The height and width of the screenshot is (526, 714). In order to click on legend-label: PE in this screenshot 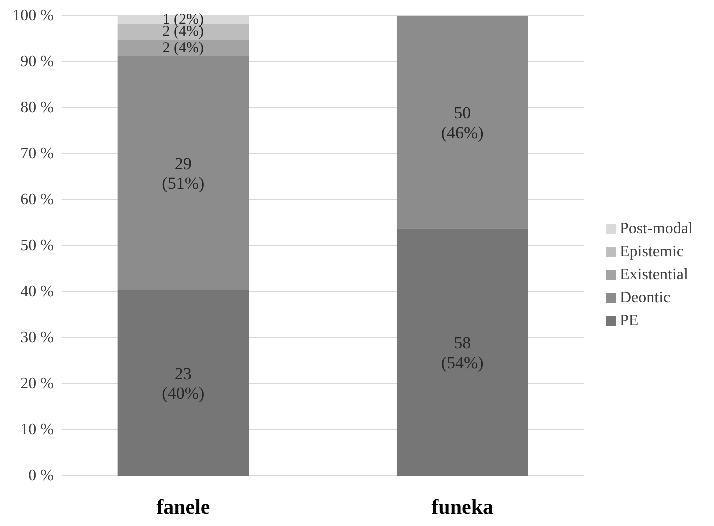, I will do `click(629, 321)`.